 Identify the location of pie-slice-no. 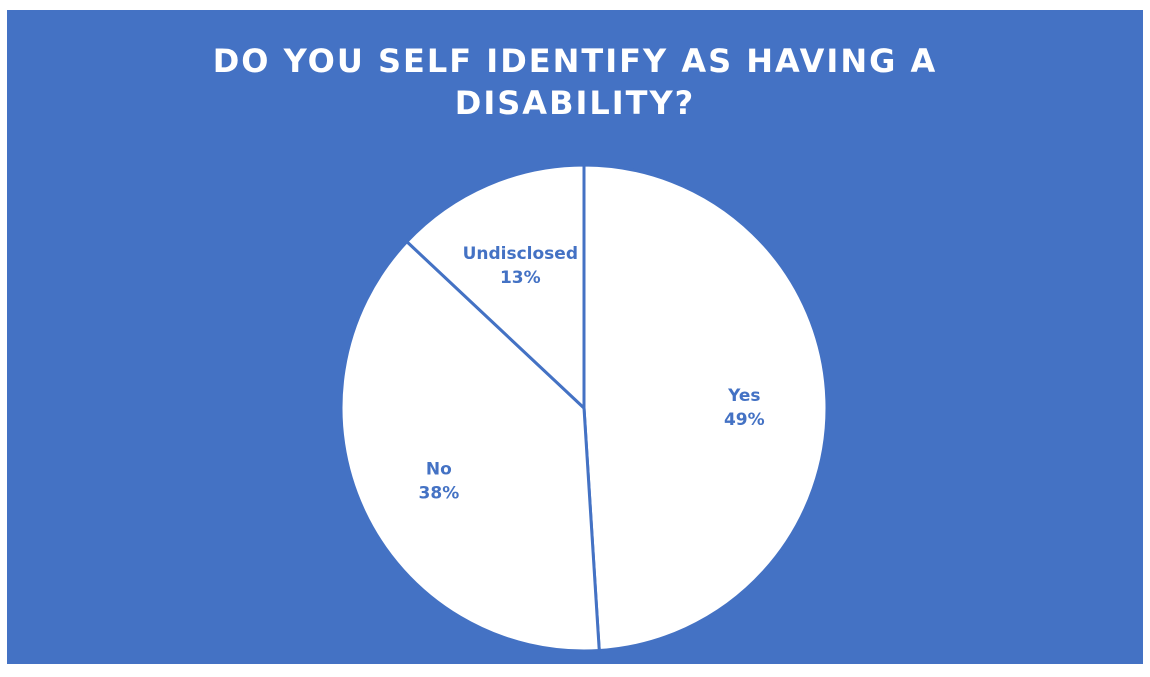
(470, 446).